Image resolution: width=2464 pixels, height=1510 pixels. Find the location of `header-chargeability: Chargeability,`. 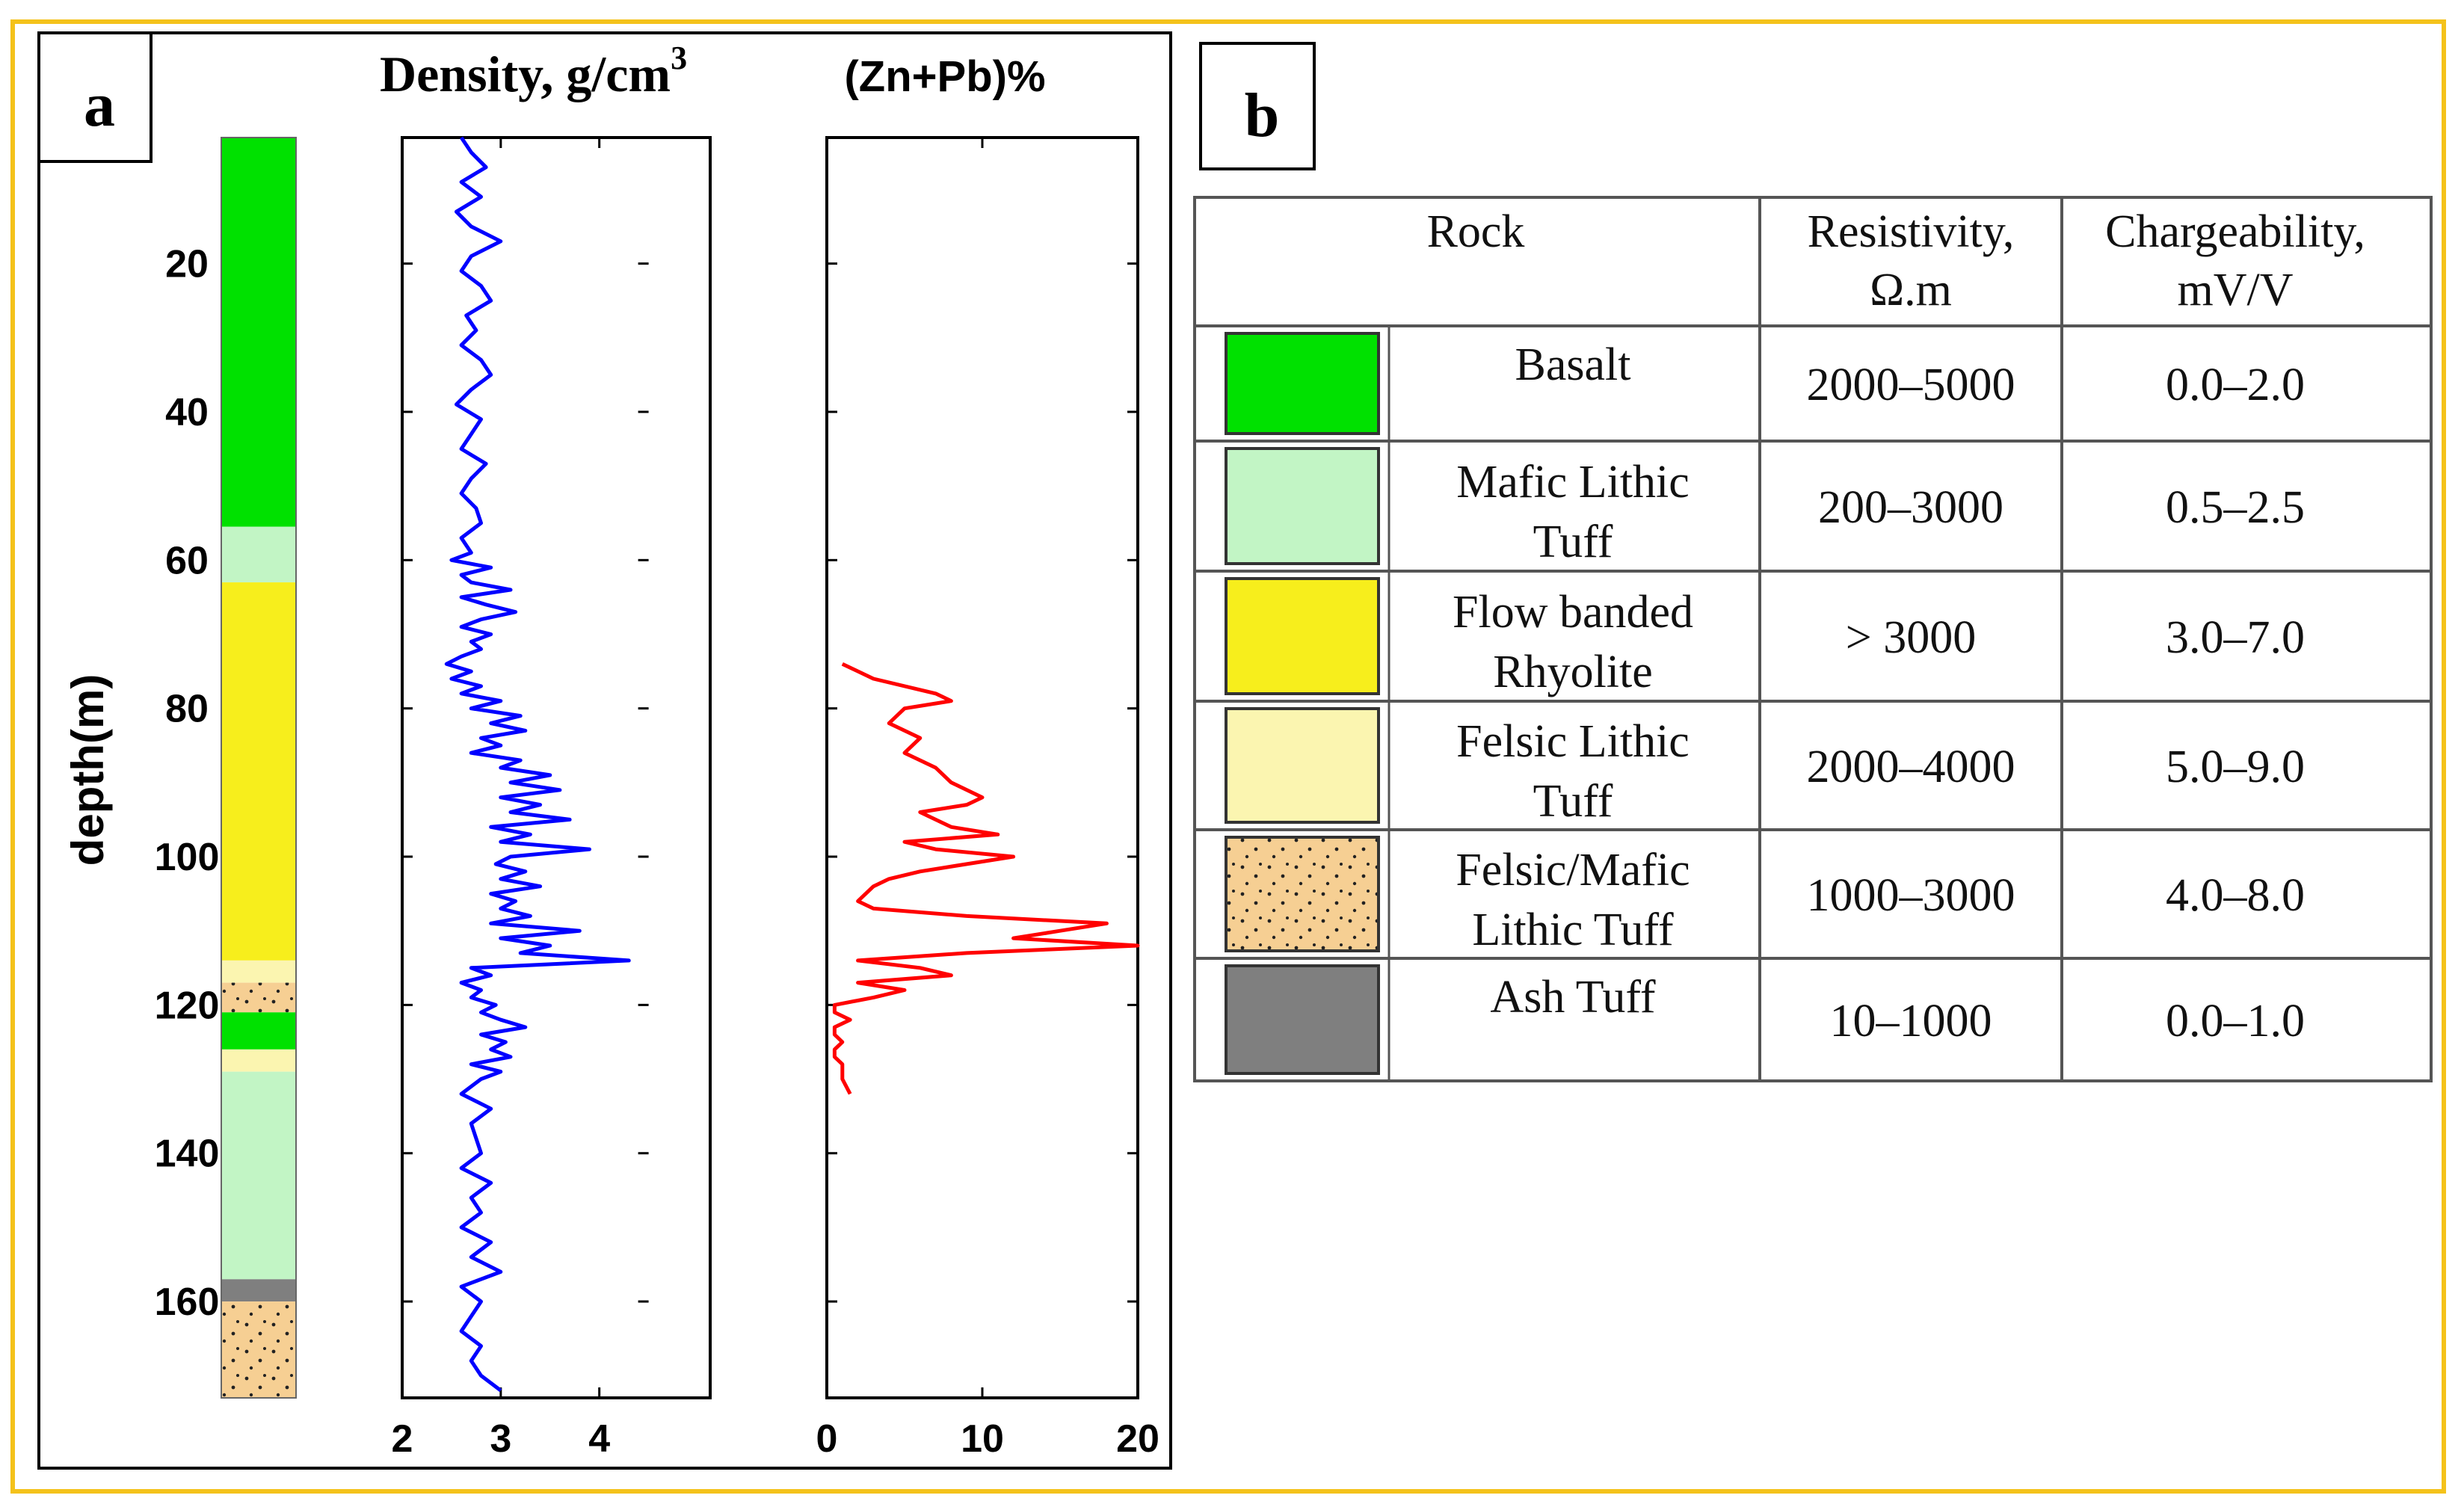

header-chargeability: Chargeability, is located at coordinates (2235, 231).